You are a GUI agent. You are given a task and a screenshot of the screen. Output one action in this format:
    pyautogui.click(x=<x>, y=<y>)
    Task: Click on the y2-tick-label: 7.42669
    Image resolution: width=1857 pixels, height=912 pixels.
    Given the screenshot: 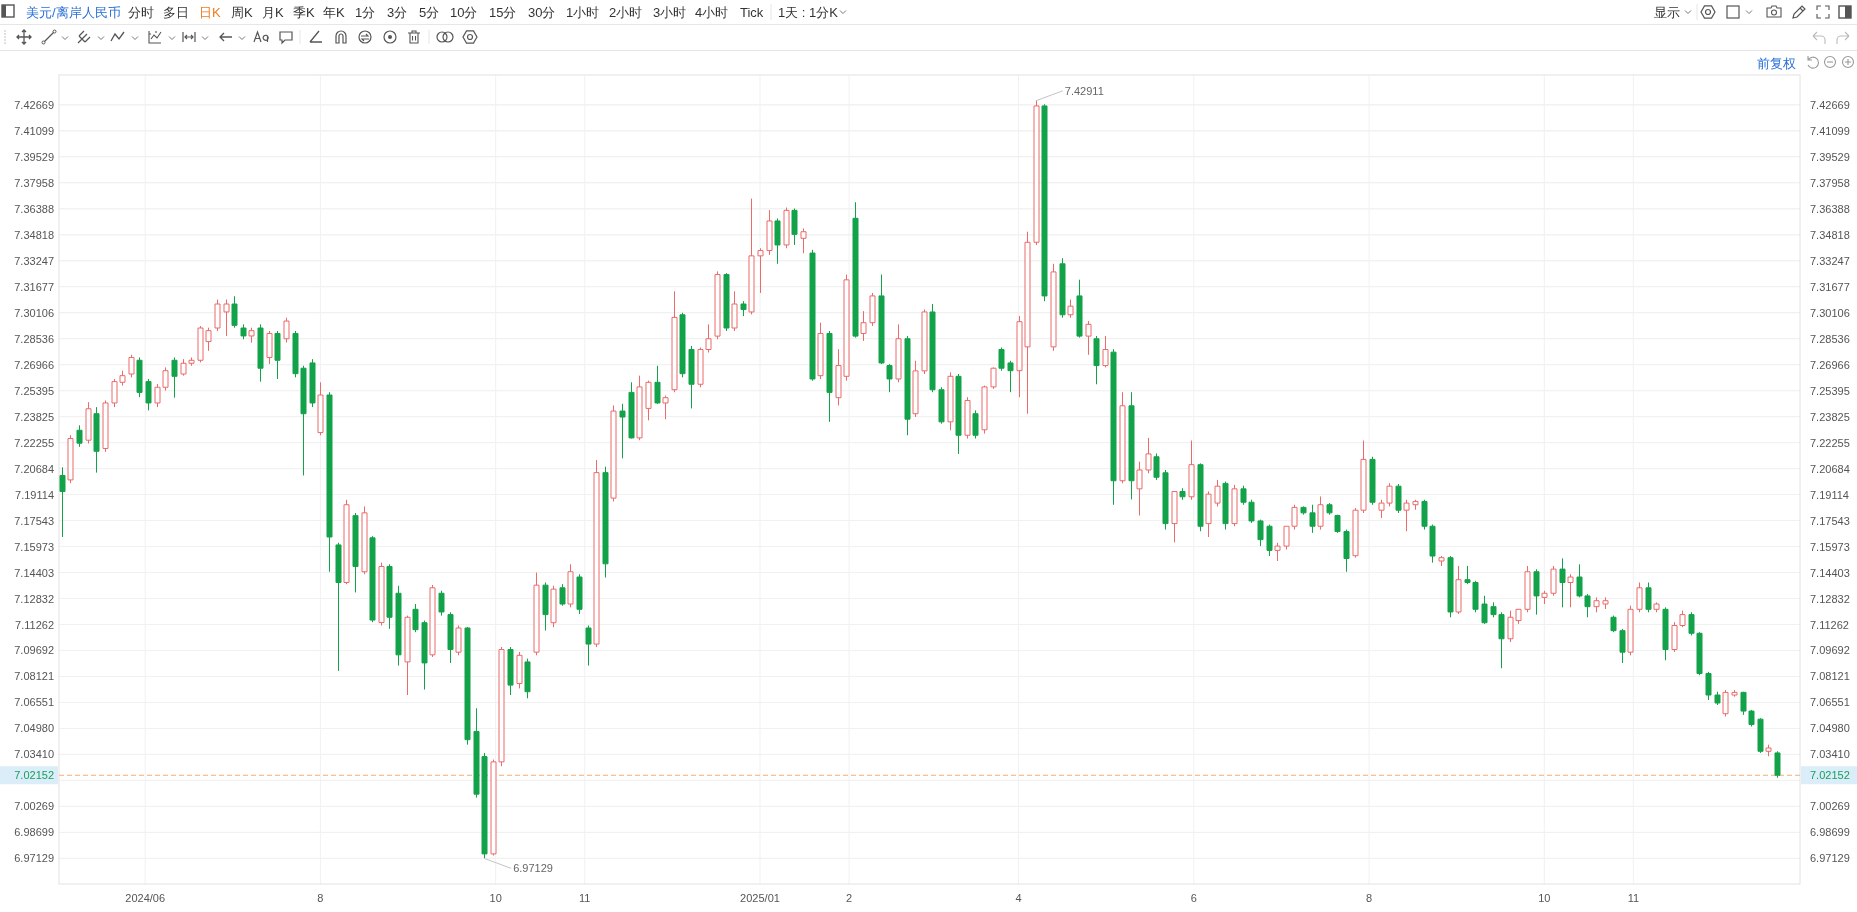 What is the action you would take?
    pyautogui.click(x=1830, y=104)
    